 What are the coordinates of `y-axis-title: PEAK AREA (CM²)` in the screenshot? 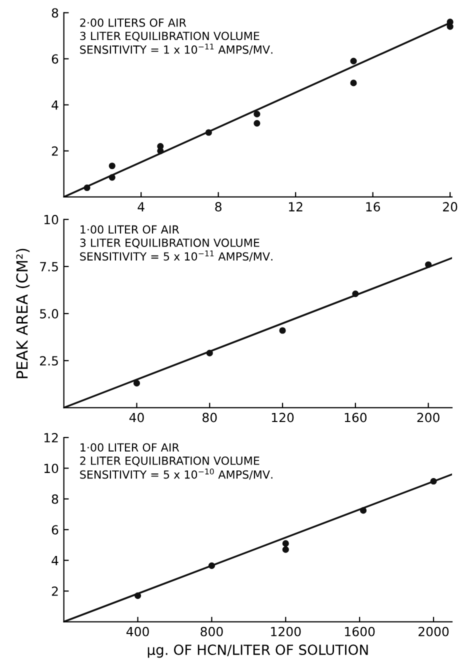 It's located at (23, 313).